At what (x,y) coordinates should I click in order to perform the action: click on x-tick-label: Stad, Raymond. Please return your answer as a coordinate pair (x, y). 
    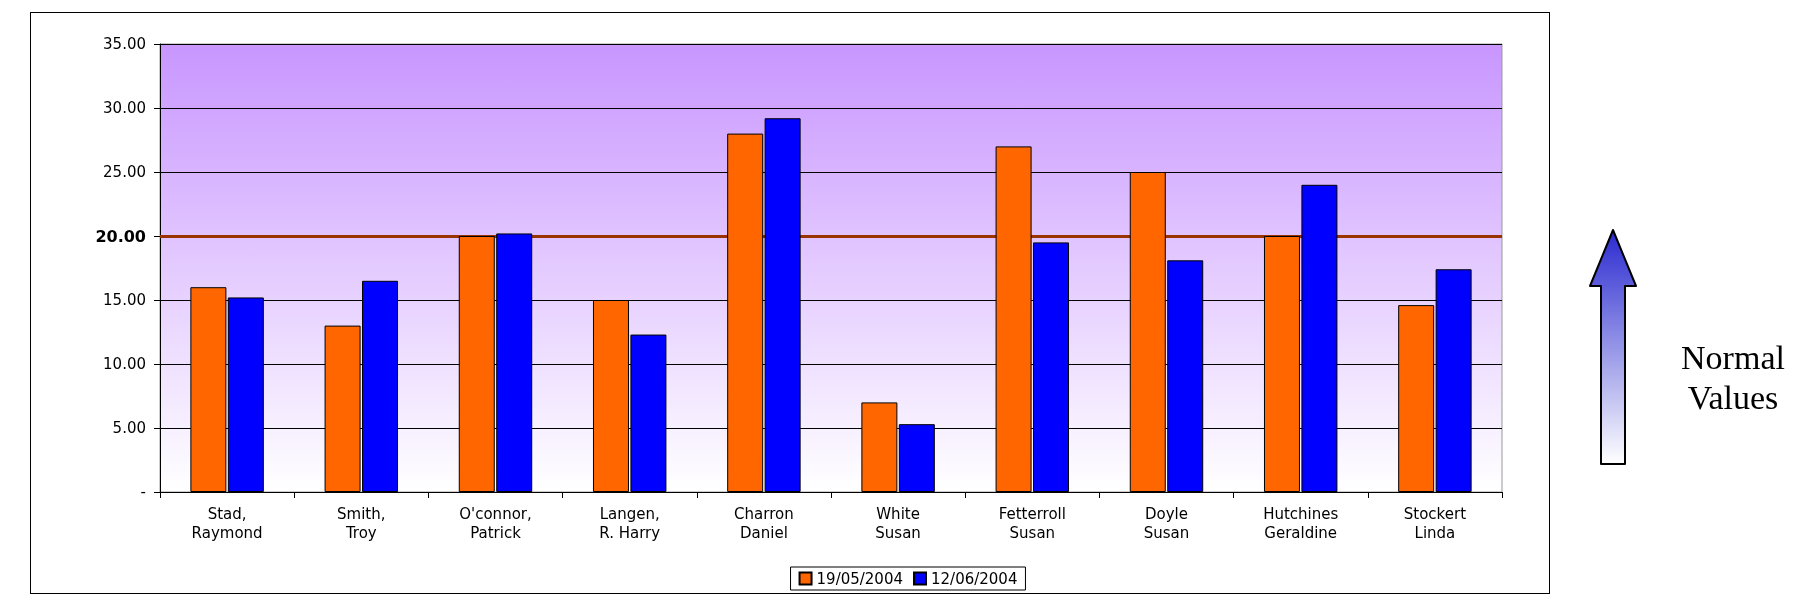
    Looking at the image, I should click on (227, 523).